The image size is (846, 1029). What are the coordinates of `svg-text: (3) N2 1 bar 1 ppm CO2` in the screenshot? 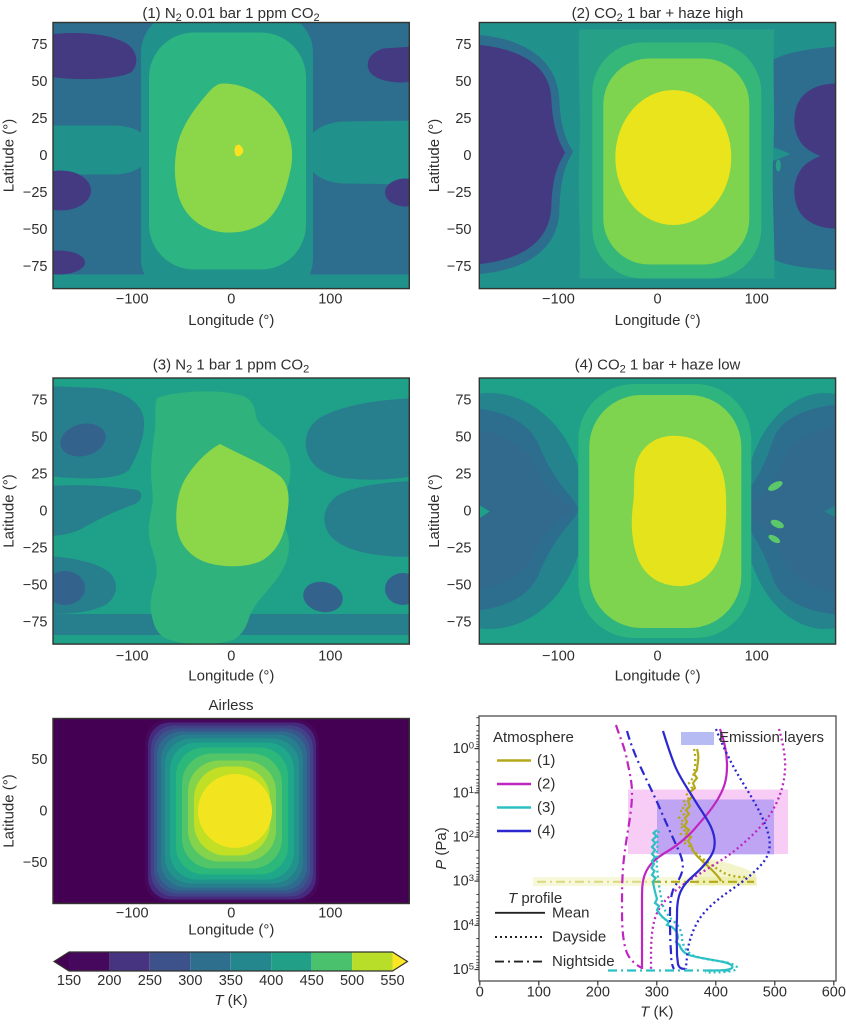 It's located at (231, 366).